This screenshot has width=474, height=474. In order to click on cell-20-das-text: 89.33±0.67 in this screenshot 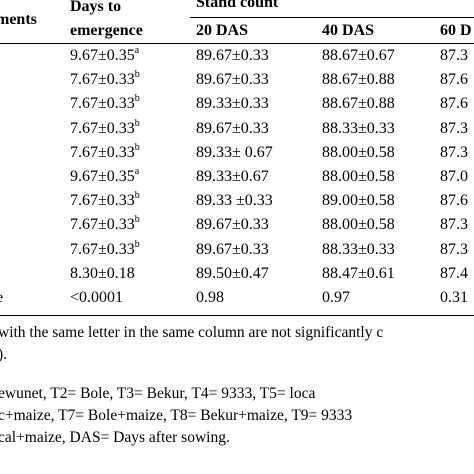, I will do `click(232, 176)`.